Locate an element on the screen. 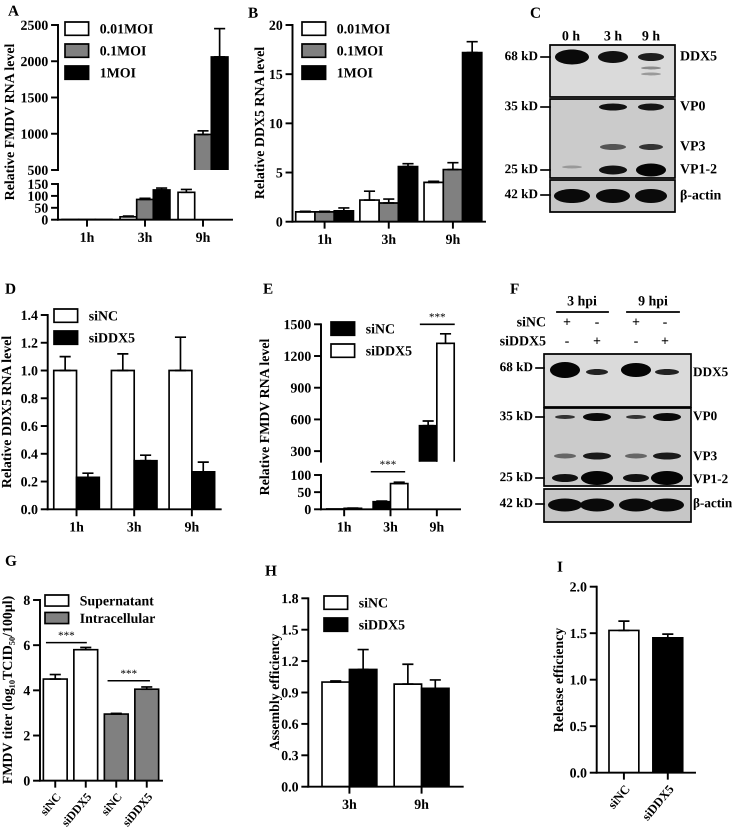  text: siDDX5 is located at coordinates (523, 341).